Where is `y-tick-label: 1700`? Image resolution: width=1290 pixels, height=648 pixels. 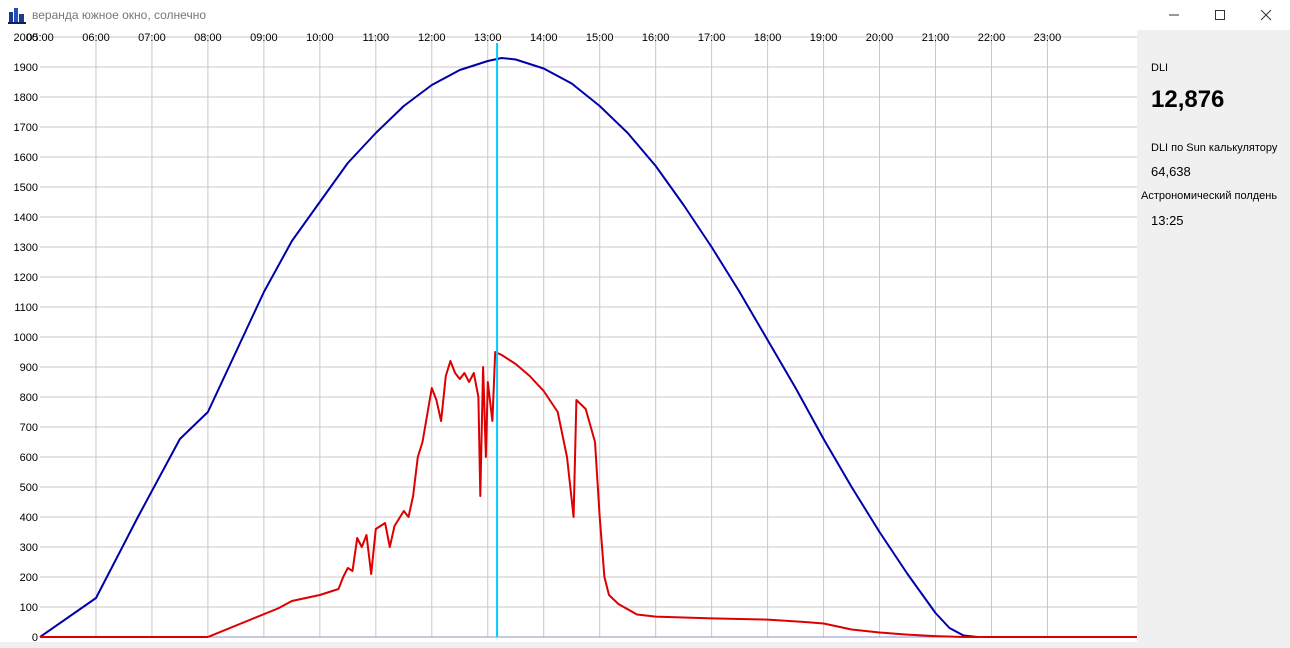 y-tick-label: 1700 is located at coordinates (26, 128).